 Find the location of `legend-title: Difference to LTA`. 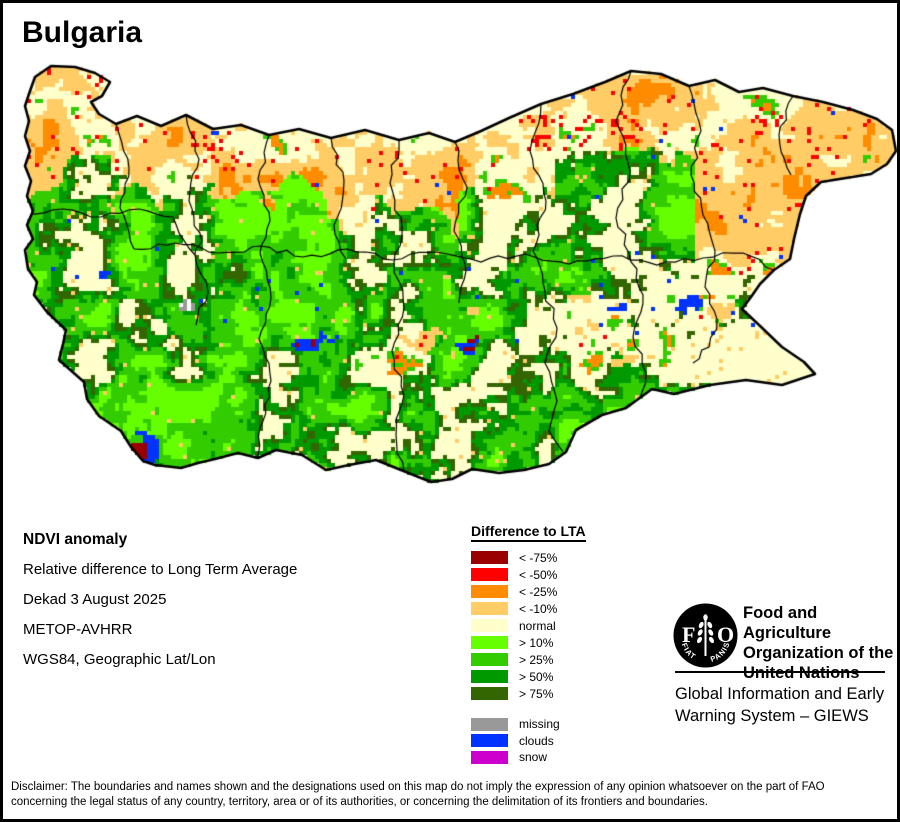

legend-title: Difference to LTA is located at coordinates (528, 532).